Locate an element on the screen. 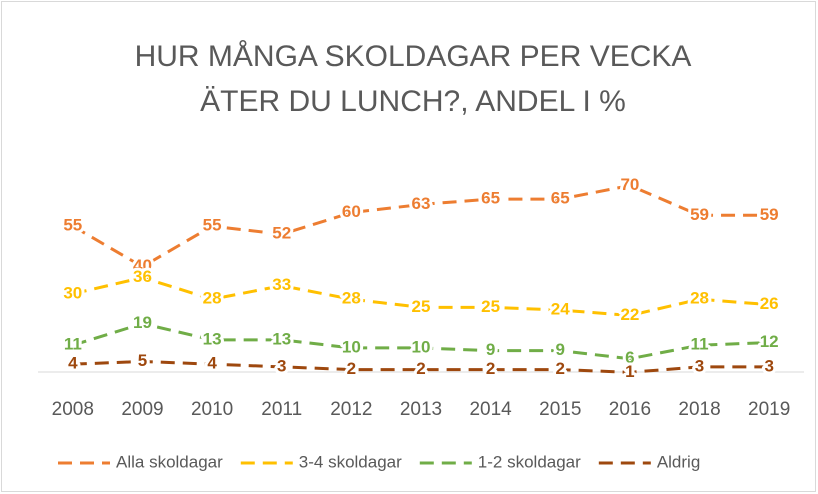  x-tick-label: 2016 is located at coordinates (630, 409).